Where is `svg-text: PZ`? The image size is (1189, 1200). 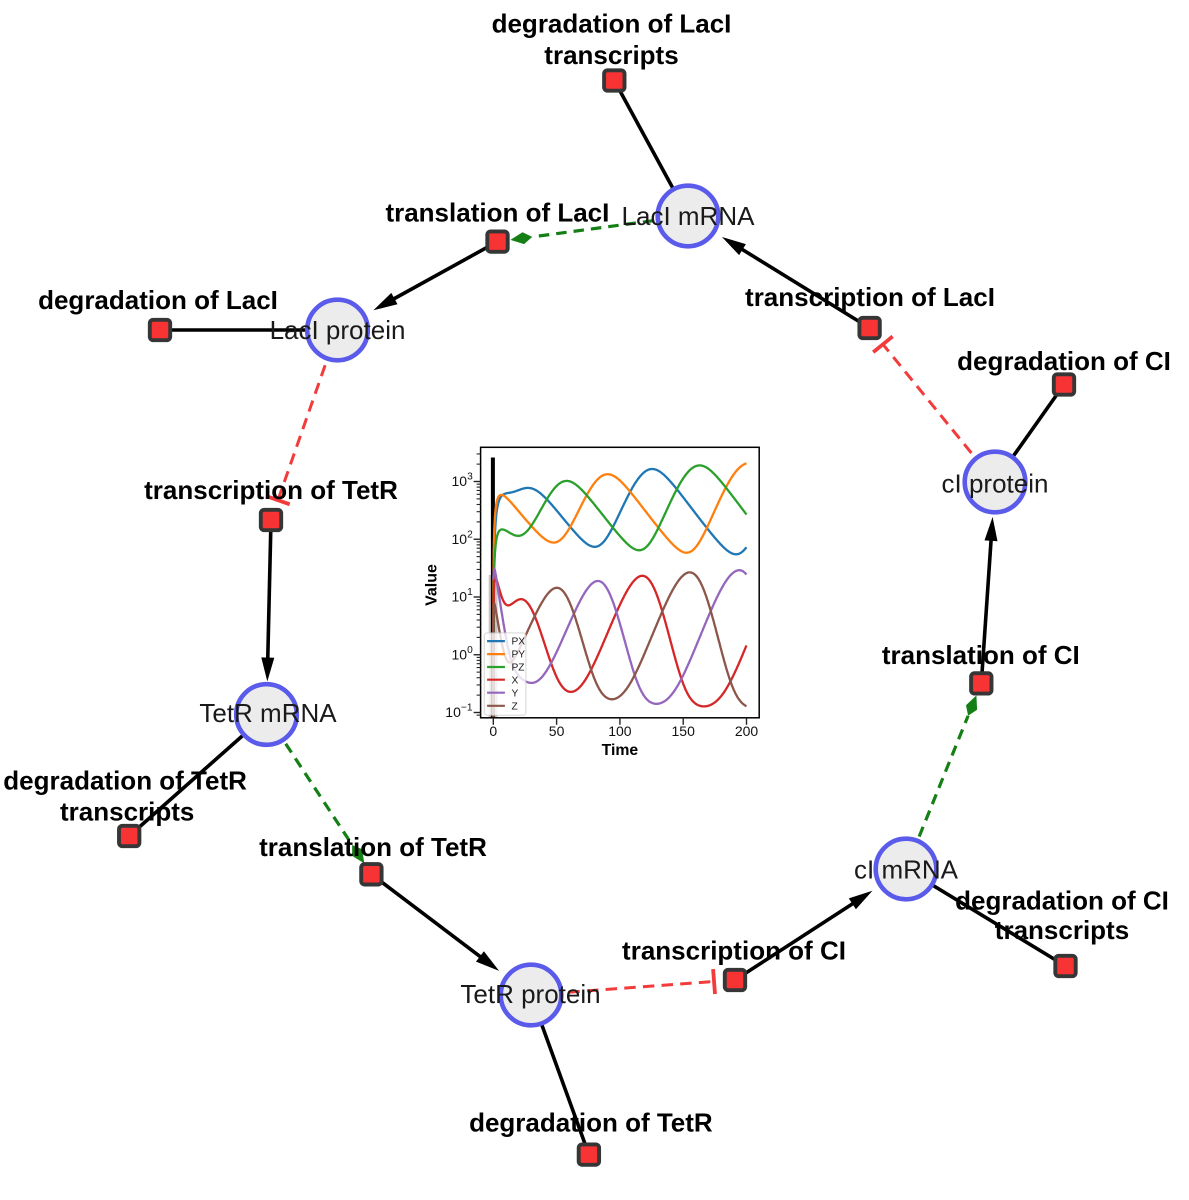
svg-text: PZ is located at coordinates (518, 668).